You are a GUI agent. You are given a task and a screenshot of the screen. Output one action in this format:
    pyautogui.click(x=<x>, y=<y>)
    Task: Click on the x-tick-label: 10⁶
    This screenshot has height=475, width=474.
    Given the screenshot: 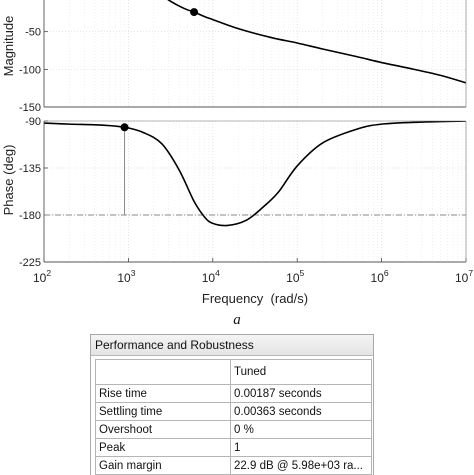 What is the action you would take?
    pyautogui.click(x=380, y=276)
    